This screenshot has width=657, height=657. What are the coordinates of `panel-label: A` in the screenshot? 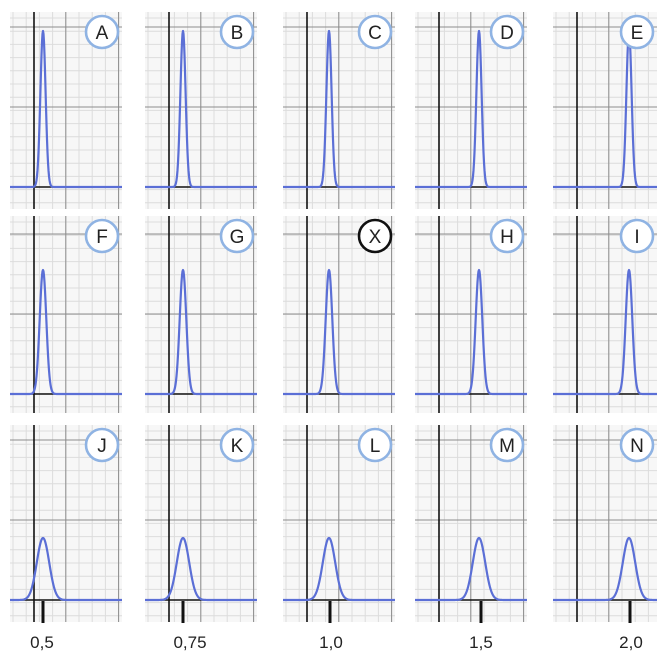 It's located at (102, 33).